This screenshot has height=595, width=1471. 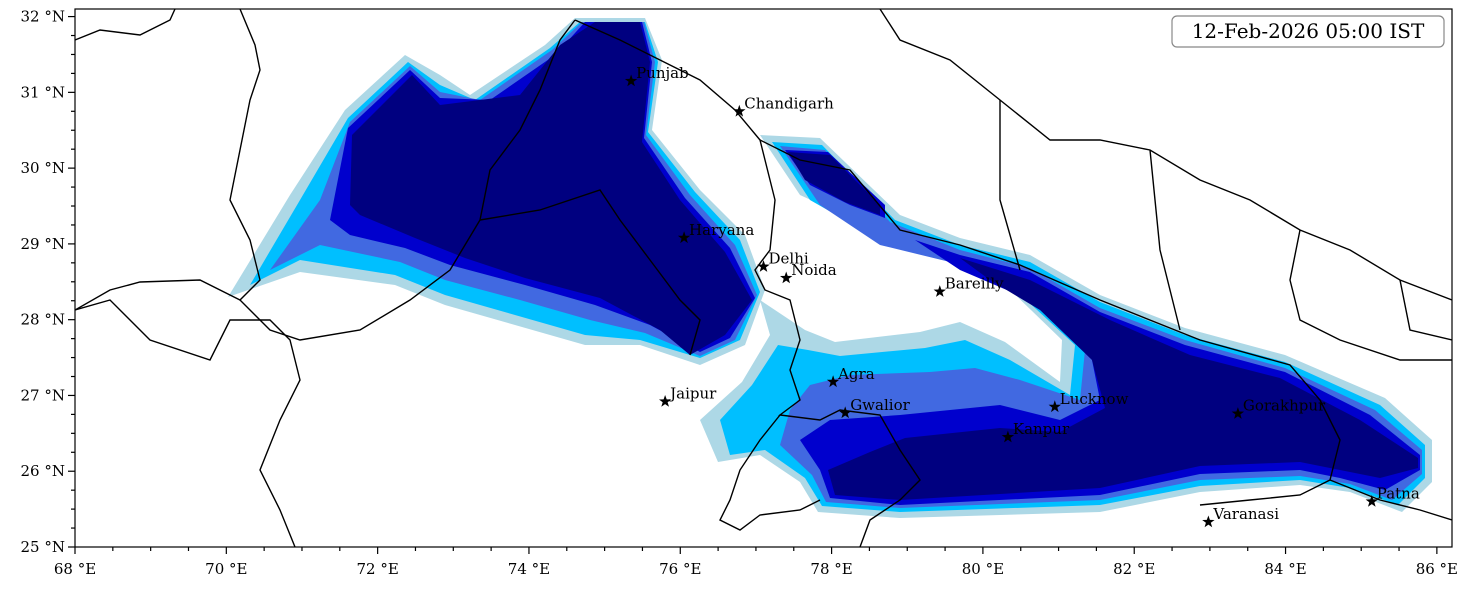 I want to click on city-label: Varanasi, so click(x=1245, y=514).